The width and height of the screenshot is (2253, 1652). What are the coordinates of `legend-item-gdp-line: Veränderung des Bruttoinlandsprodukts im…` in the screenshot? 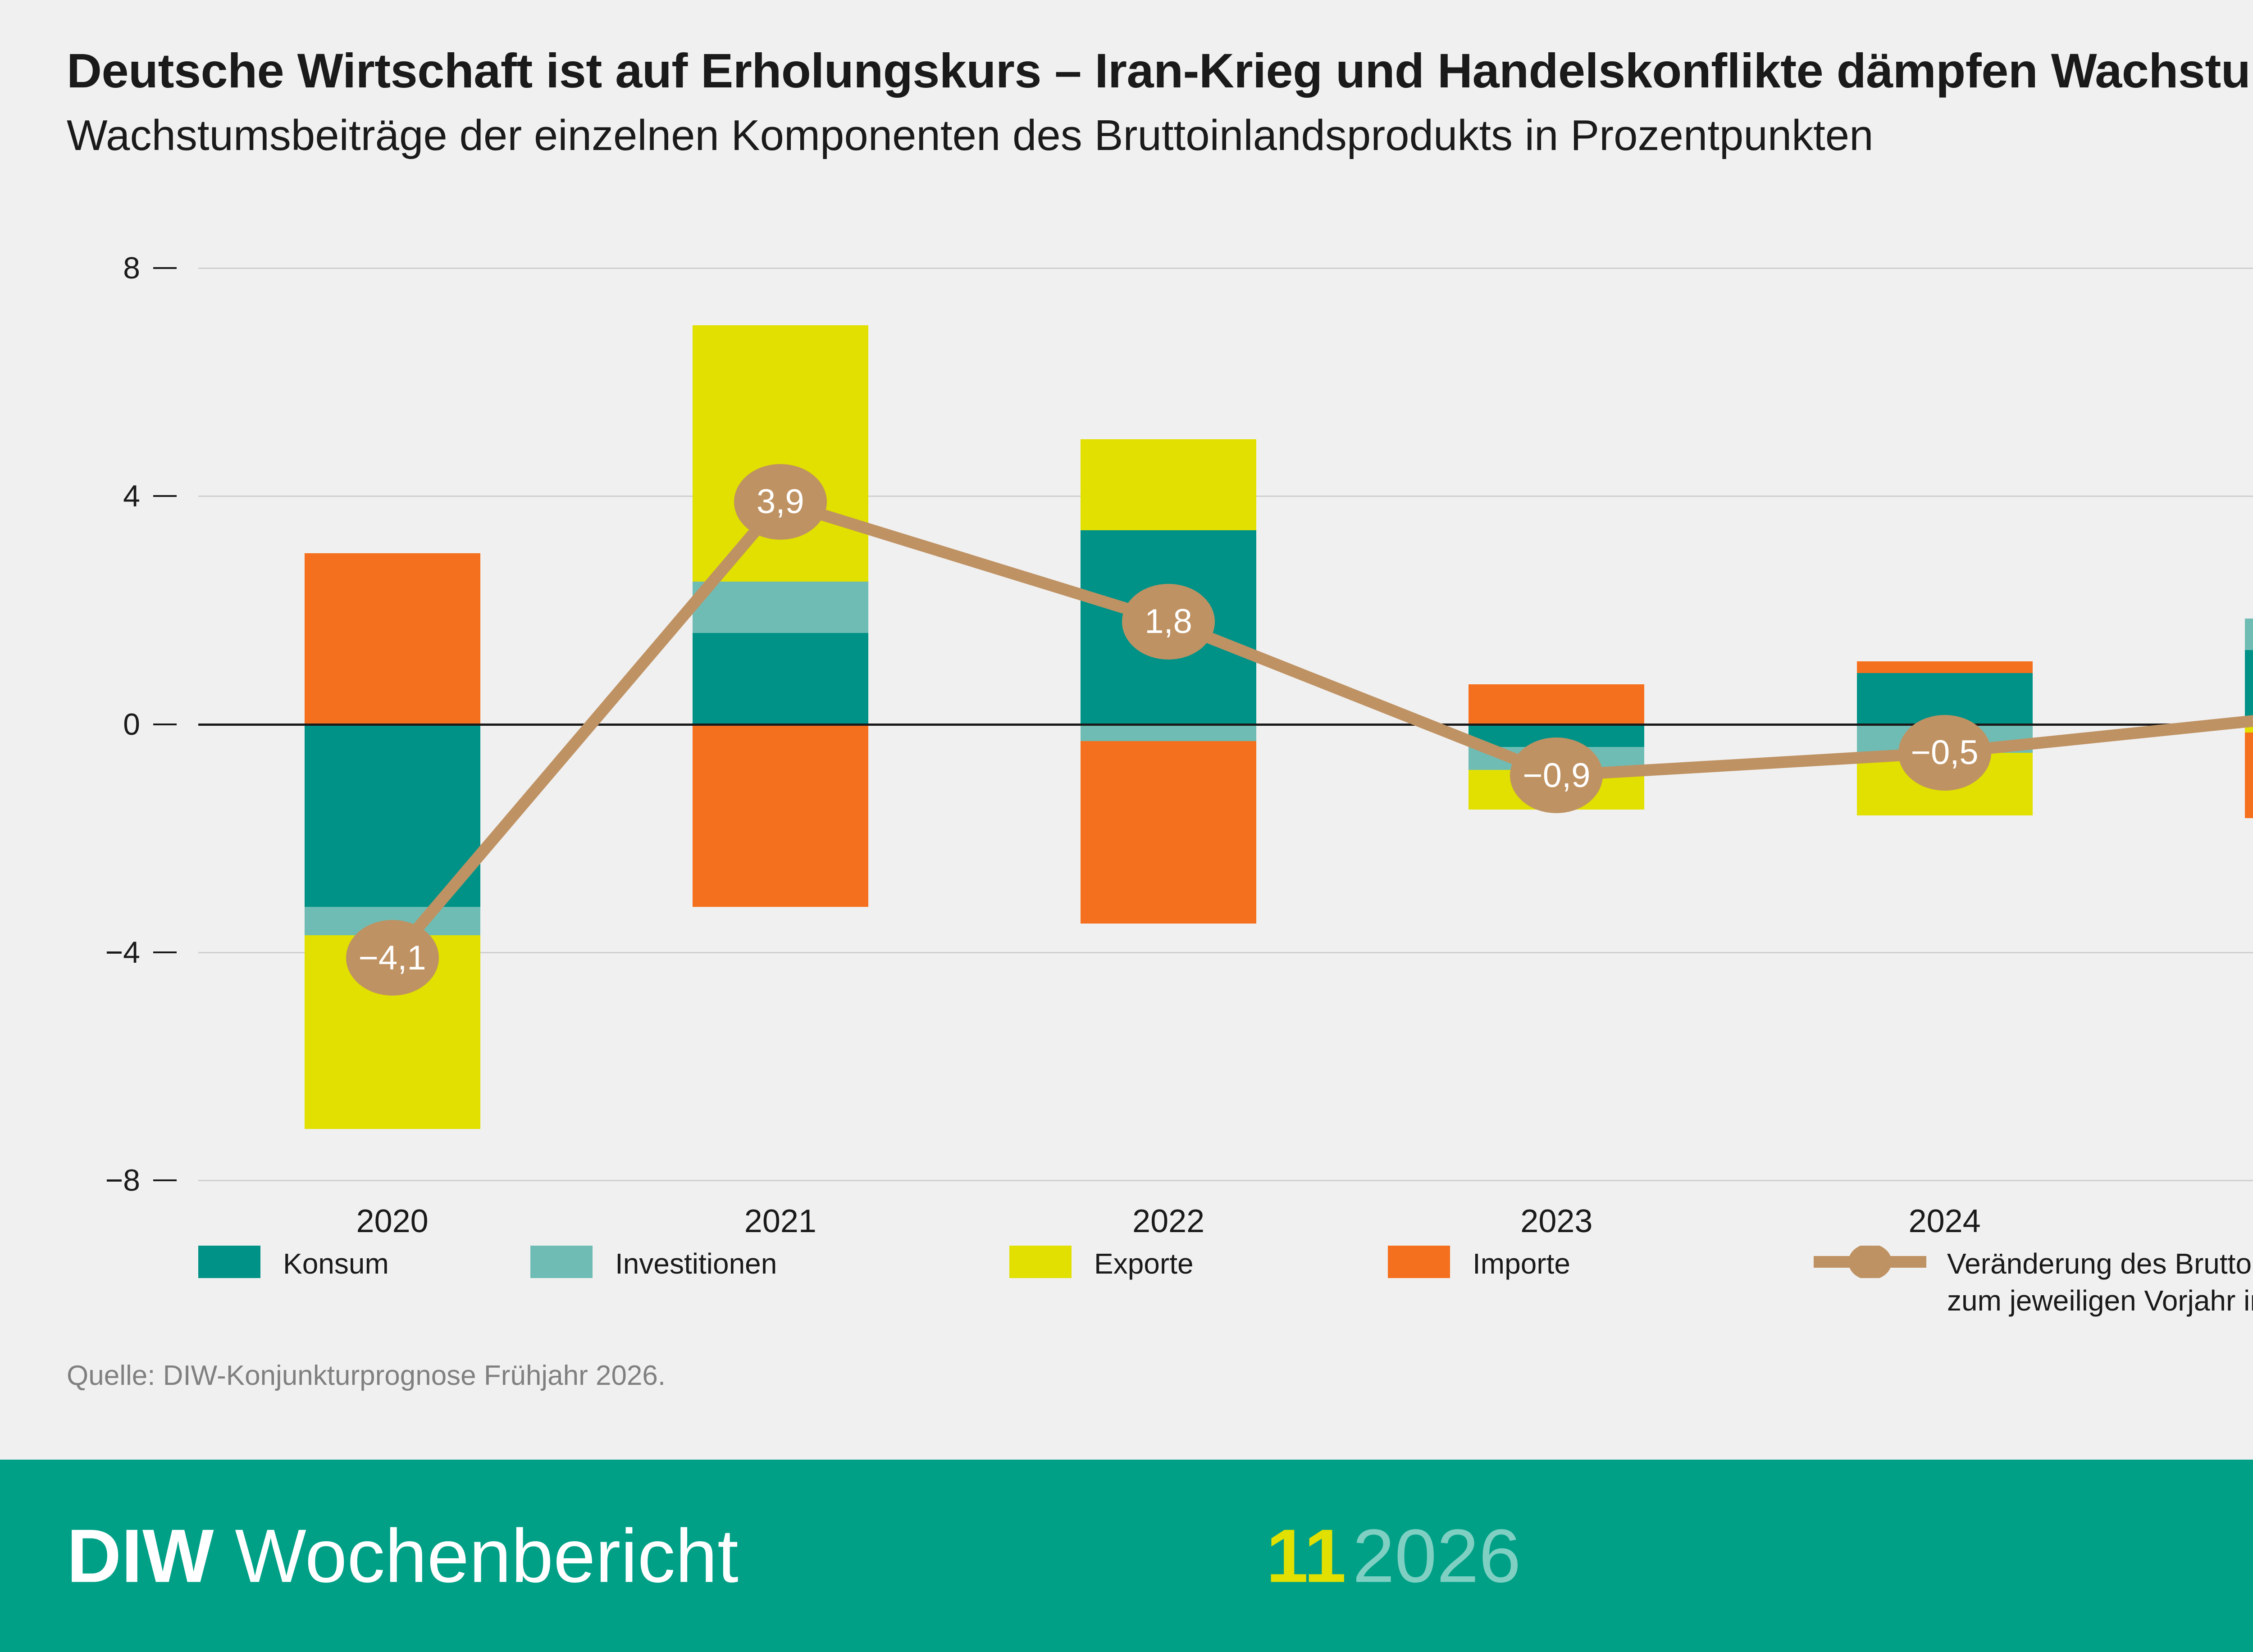 It's located at (2033, 1282).